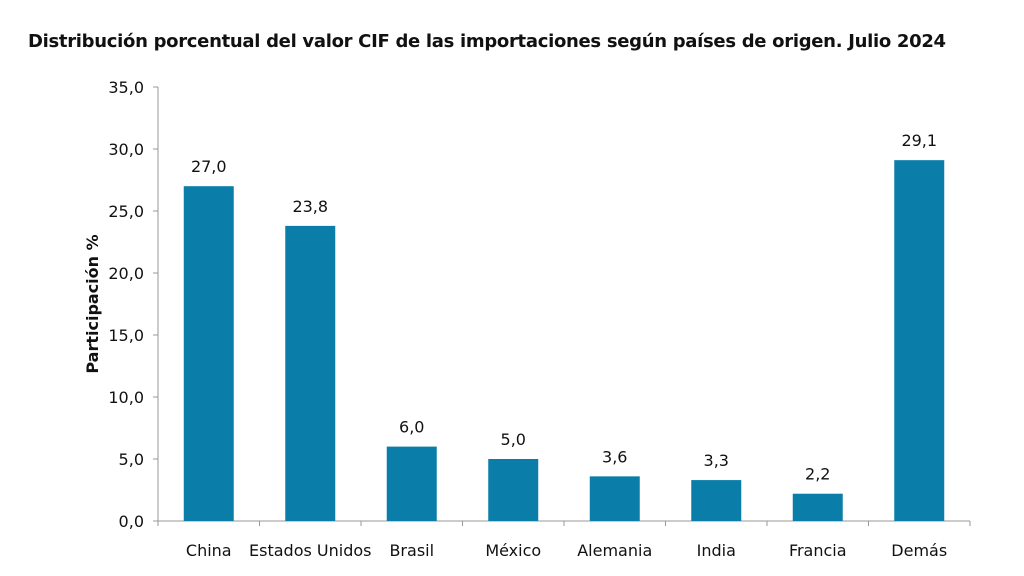  Describe the element at coordinates (411, 427) in the screenshot. I see `data-label: 6,0` at that location.